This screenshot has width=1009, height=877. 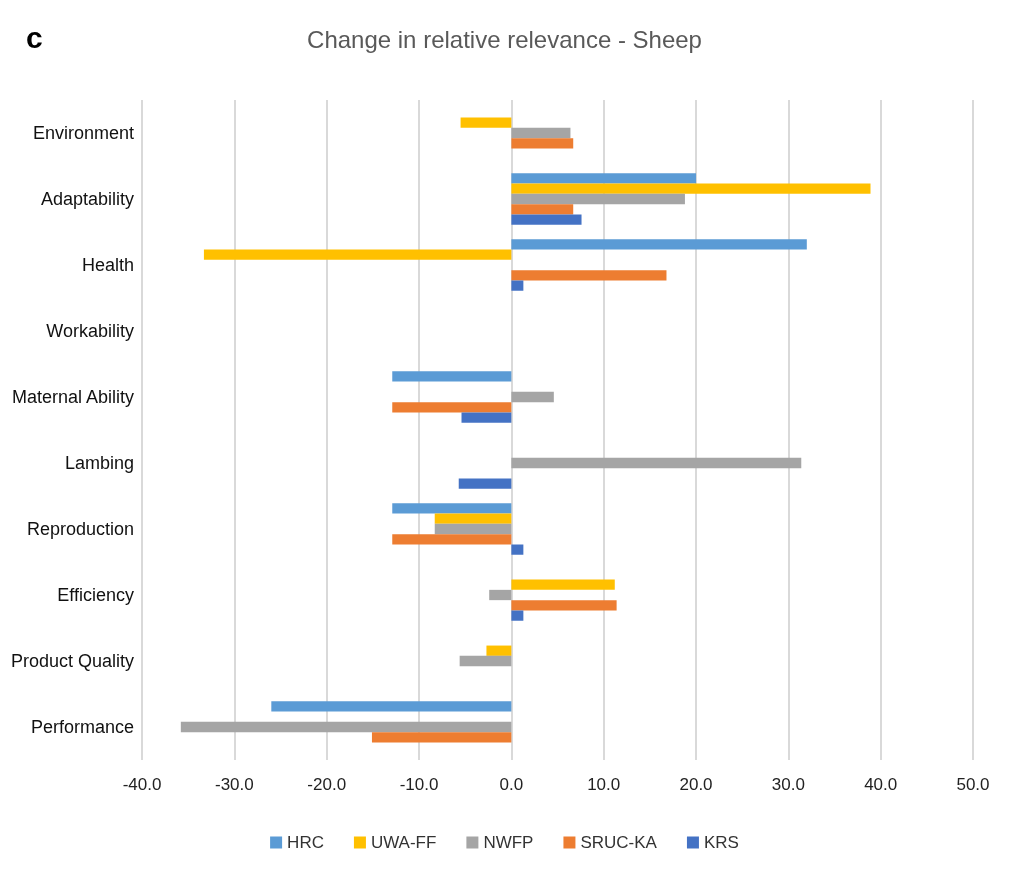 I want to click on x-tick-label: 40.0, so click(x=881, y=784).